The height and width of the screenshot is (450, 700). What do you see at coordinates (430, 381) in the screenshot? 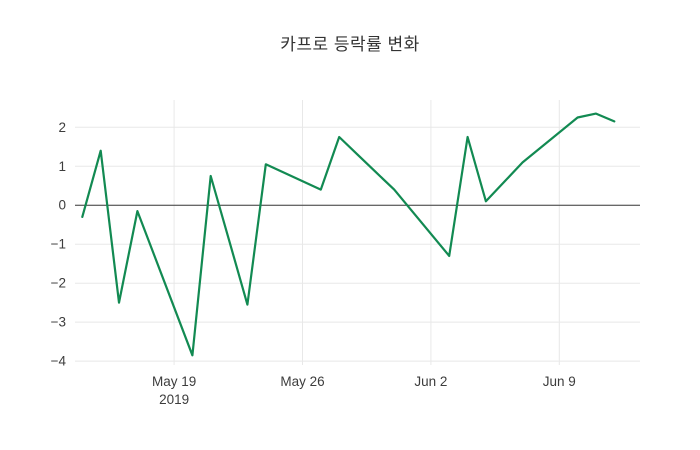
I see `x-tick-label: Jun 2` at bounding box center [430, 381].